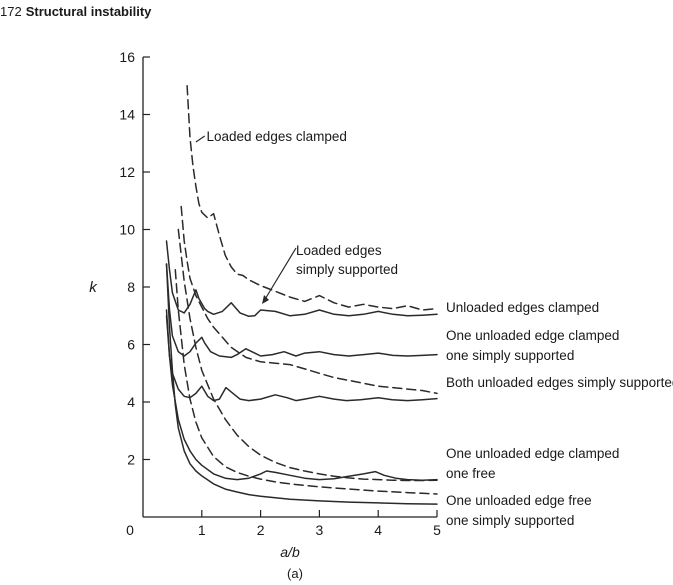 The image size is (673, 585). I want to click on x-tick-label: 2, so click(261, 530).